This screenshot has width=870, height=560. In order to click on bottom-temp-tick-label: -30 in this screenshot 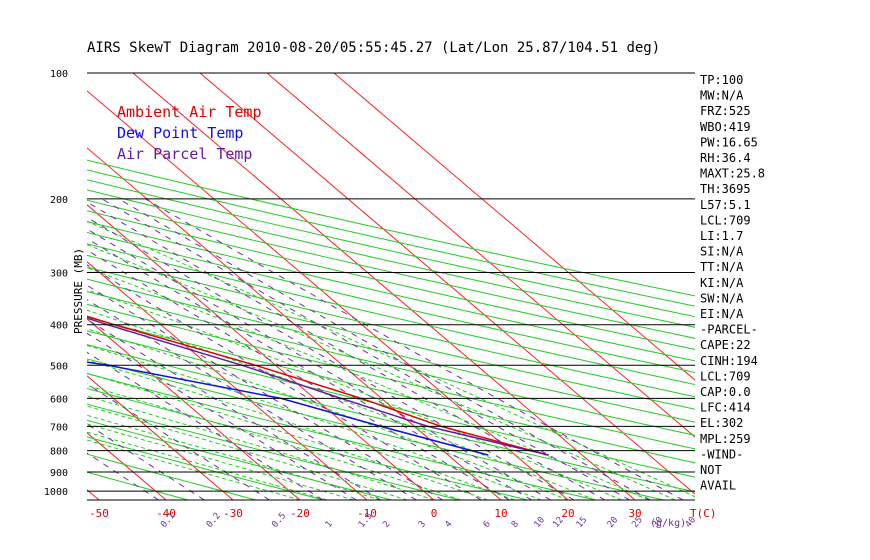, I will do `click(233, 513)`.